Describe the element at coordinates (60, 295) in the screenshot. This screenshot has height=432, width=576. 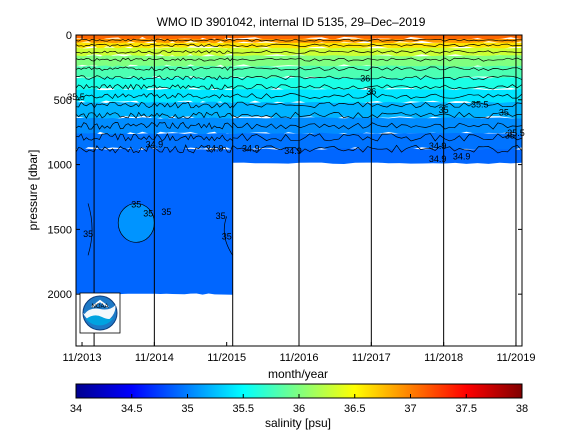
I see `y-tick-label: 2000` at that location.